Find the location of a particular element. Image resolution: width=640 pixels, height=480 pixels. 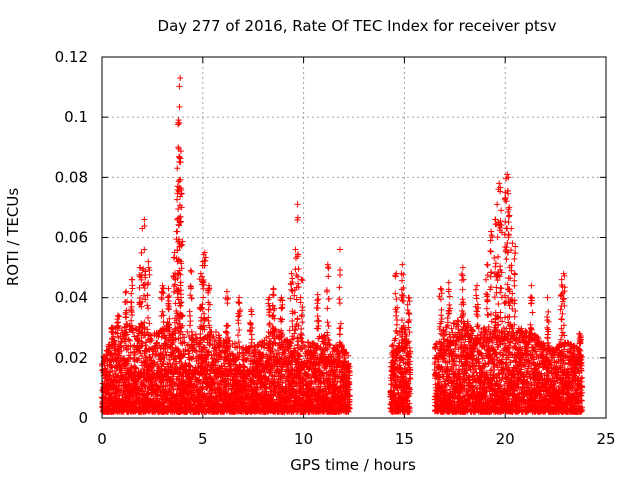

x-tick-label: 15 is located at coordinates (404, 439).